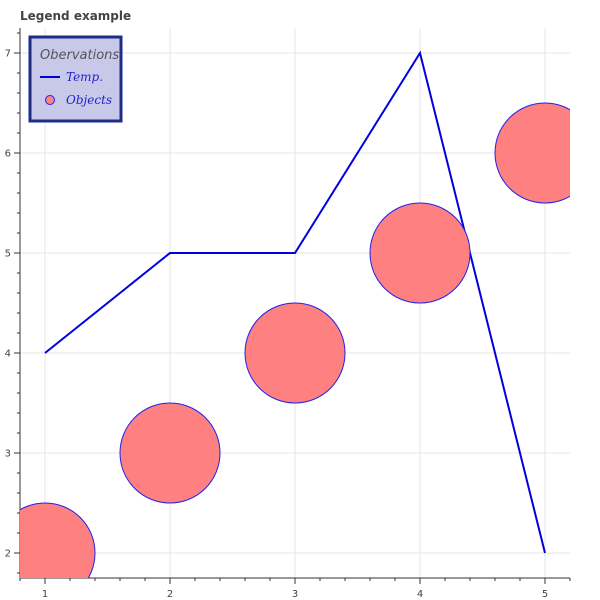  What do you see at coordinates (75, 16) in the screenshot?
I see `chart-title: Legend example` at bounding box center [75, 16].